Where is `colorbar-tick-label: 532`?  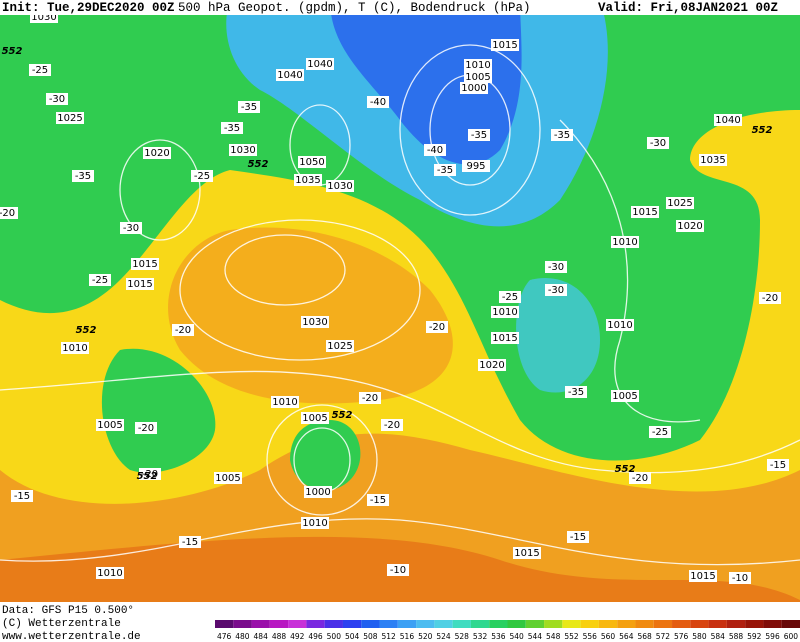
colorbar-tick-label: 532 is located at coordinates (480, 636).